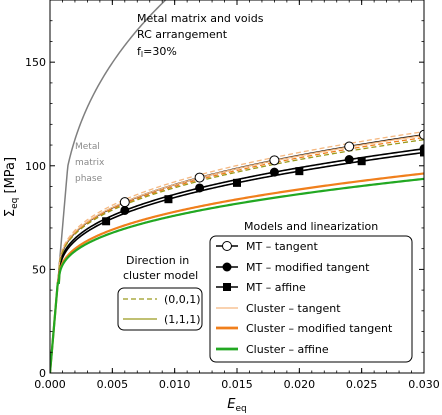 The height and width of the screenshot is (415, 442). What do you see at coordinates (42, 373) in the screenshot?
I see `y-tick-label: 0` at bounding box center [42, 373].